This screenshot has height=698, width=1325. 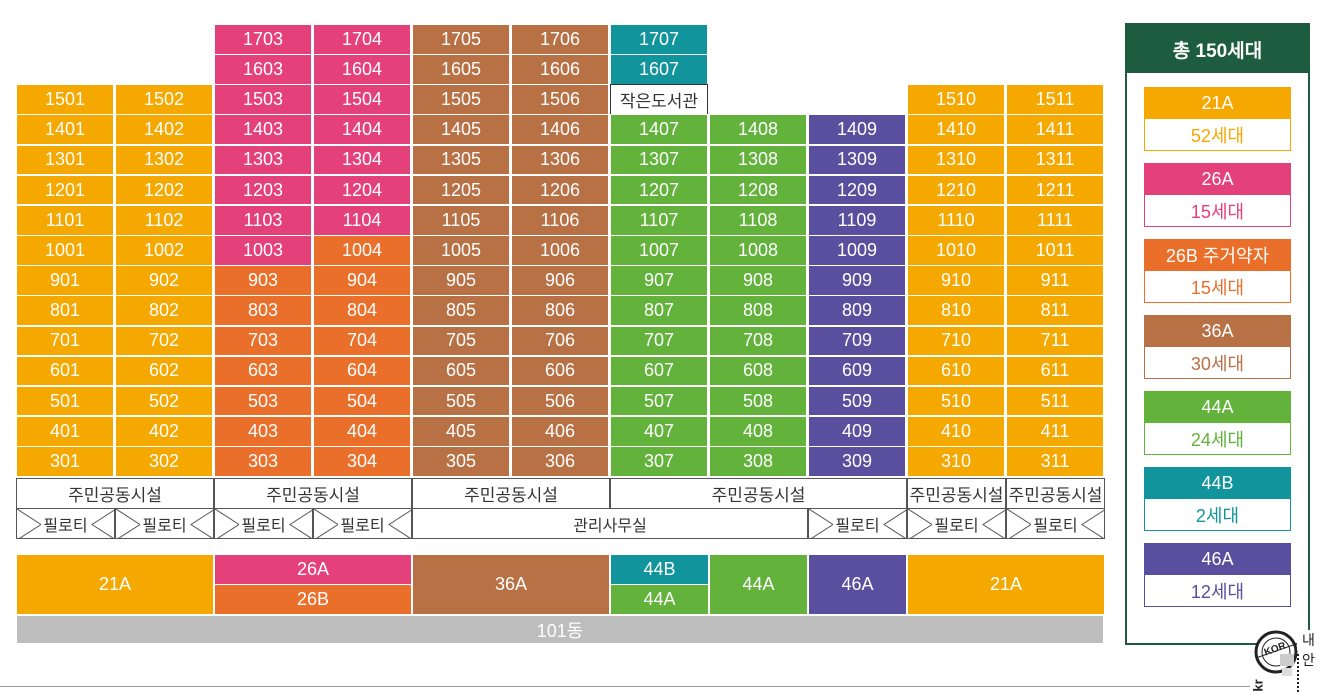 What do you see at coordinates (263, 39) in the screenshot?
I see `unit-cell: 1703` at bounding box center [263, 39].